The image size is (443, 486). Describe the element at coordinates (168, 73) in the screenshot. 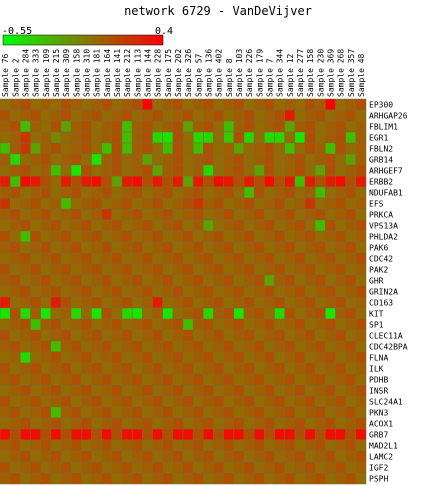

I see `column-label: Sample 175` at that location.